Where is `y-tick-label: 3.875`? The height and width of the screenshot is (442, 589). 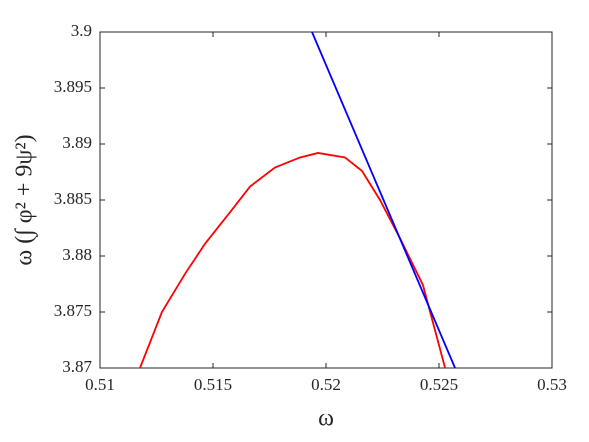
y-tick-label: 3.875 is located at coordinates (73, 310).